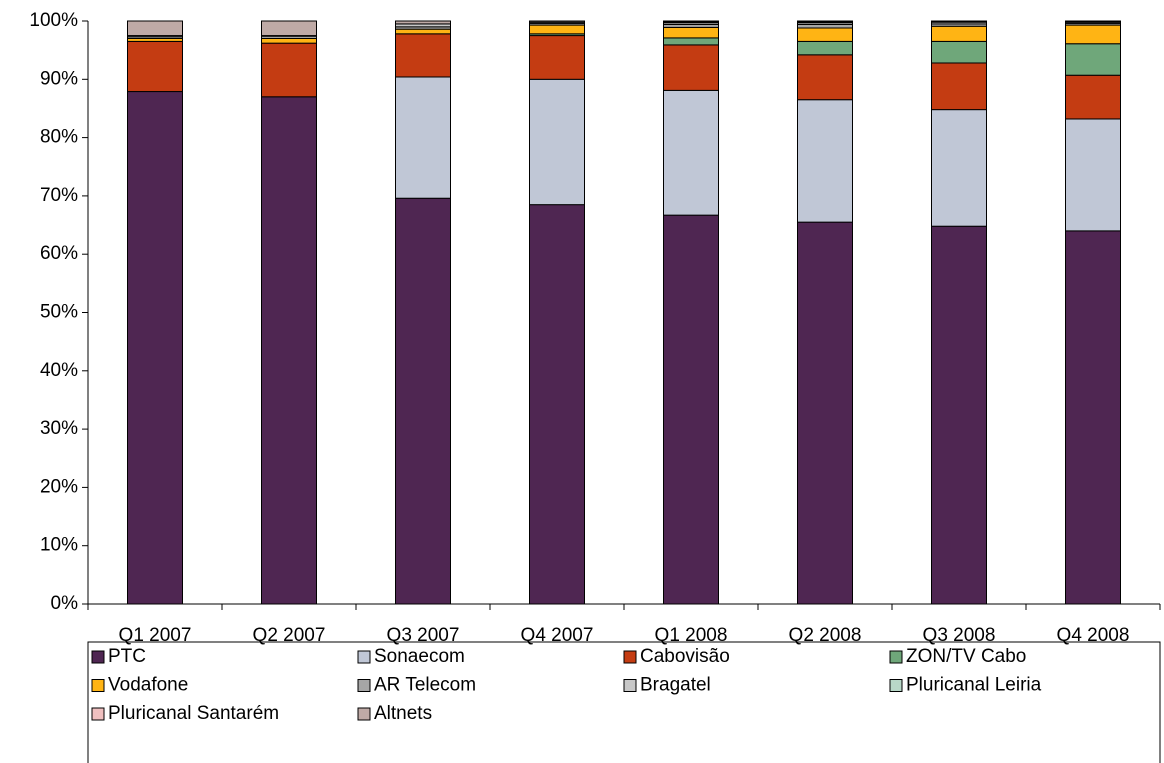  I want to click on legend-label: Altnets, so click(403, 713).